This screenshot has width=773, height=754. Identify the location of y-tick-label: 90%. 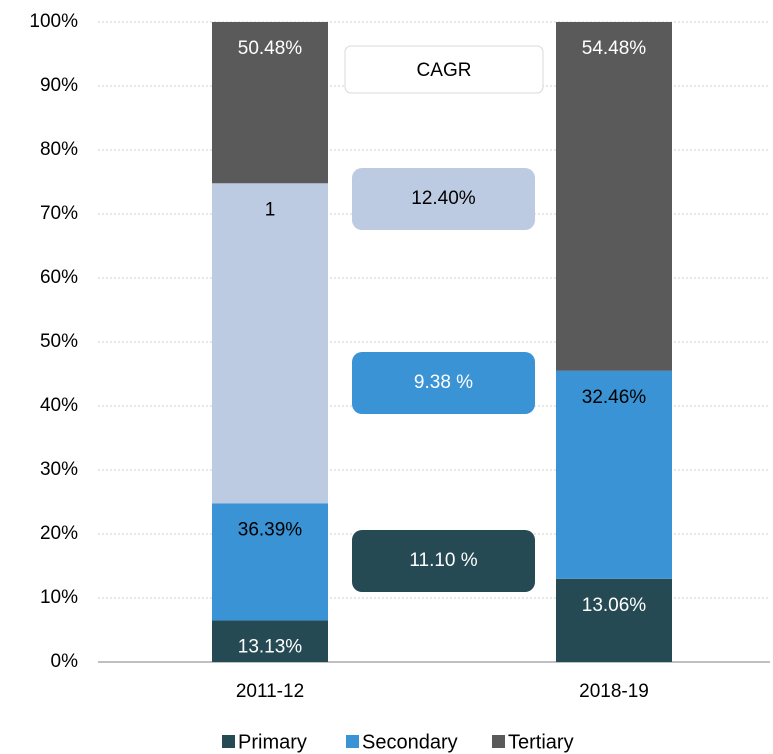
(59, 85).